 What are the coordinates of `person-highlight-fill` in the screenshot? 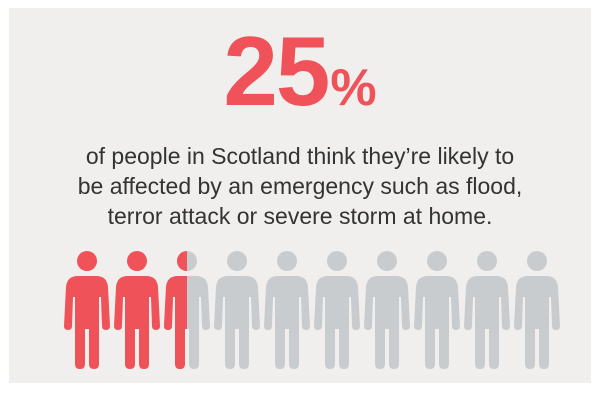 It's located at (175, 310).